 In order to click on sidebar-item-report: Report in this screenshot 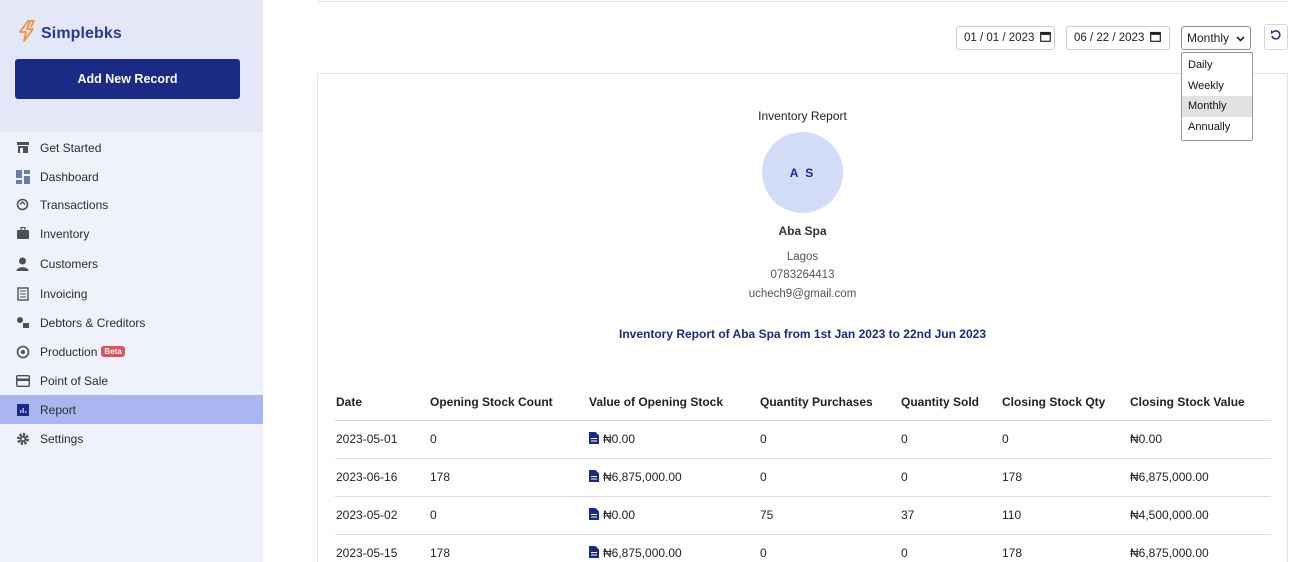, I will do `click(131, 409)`.